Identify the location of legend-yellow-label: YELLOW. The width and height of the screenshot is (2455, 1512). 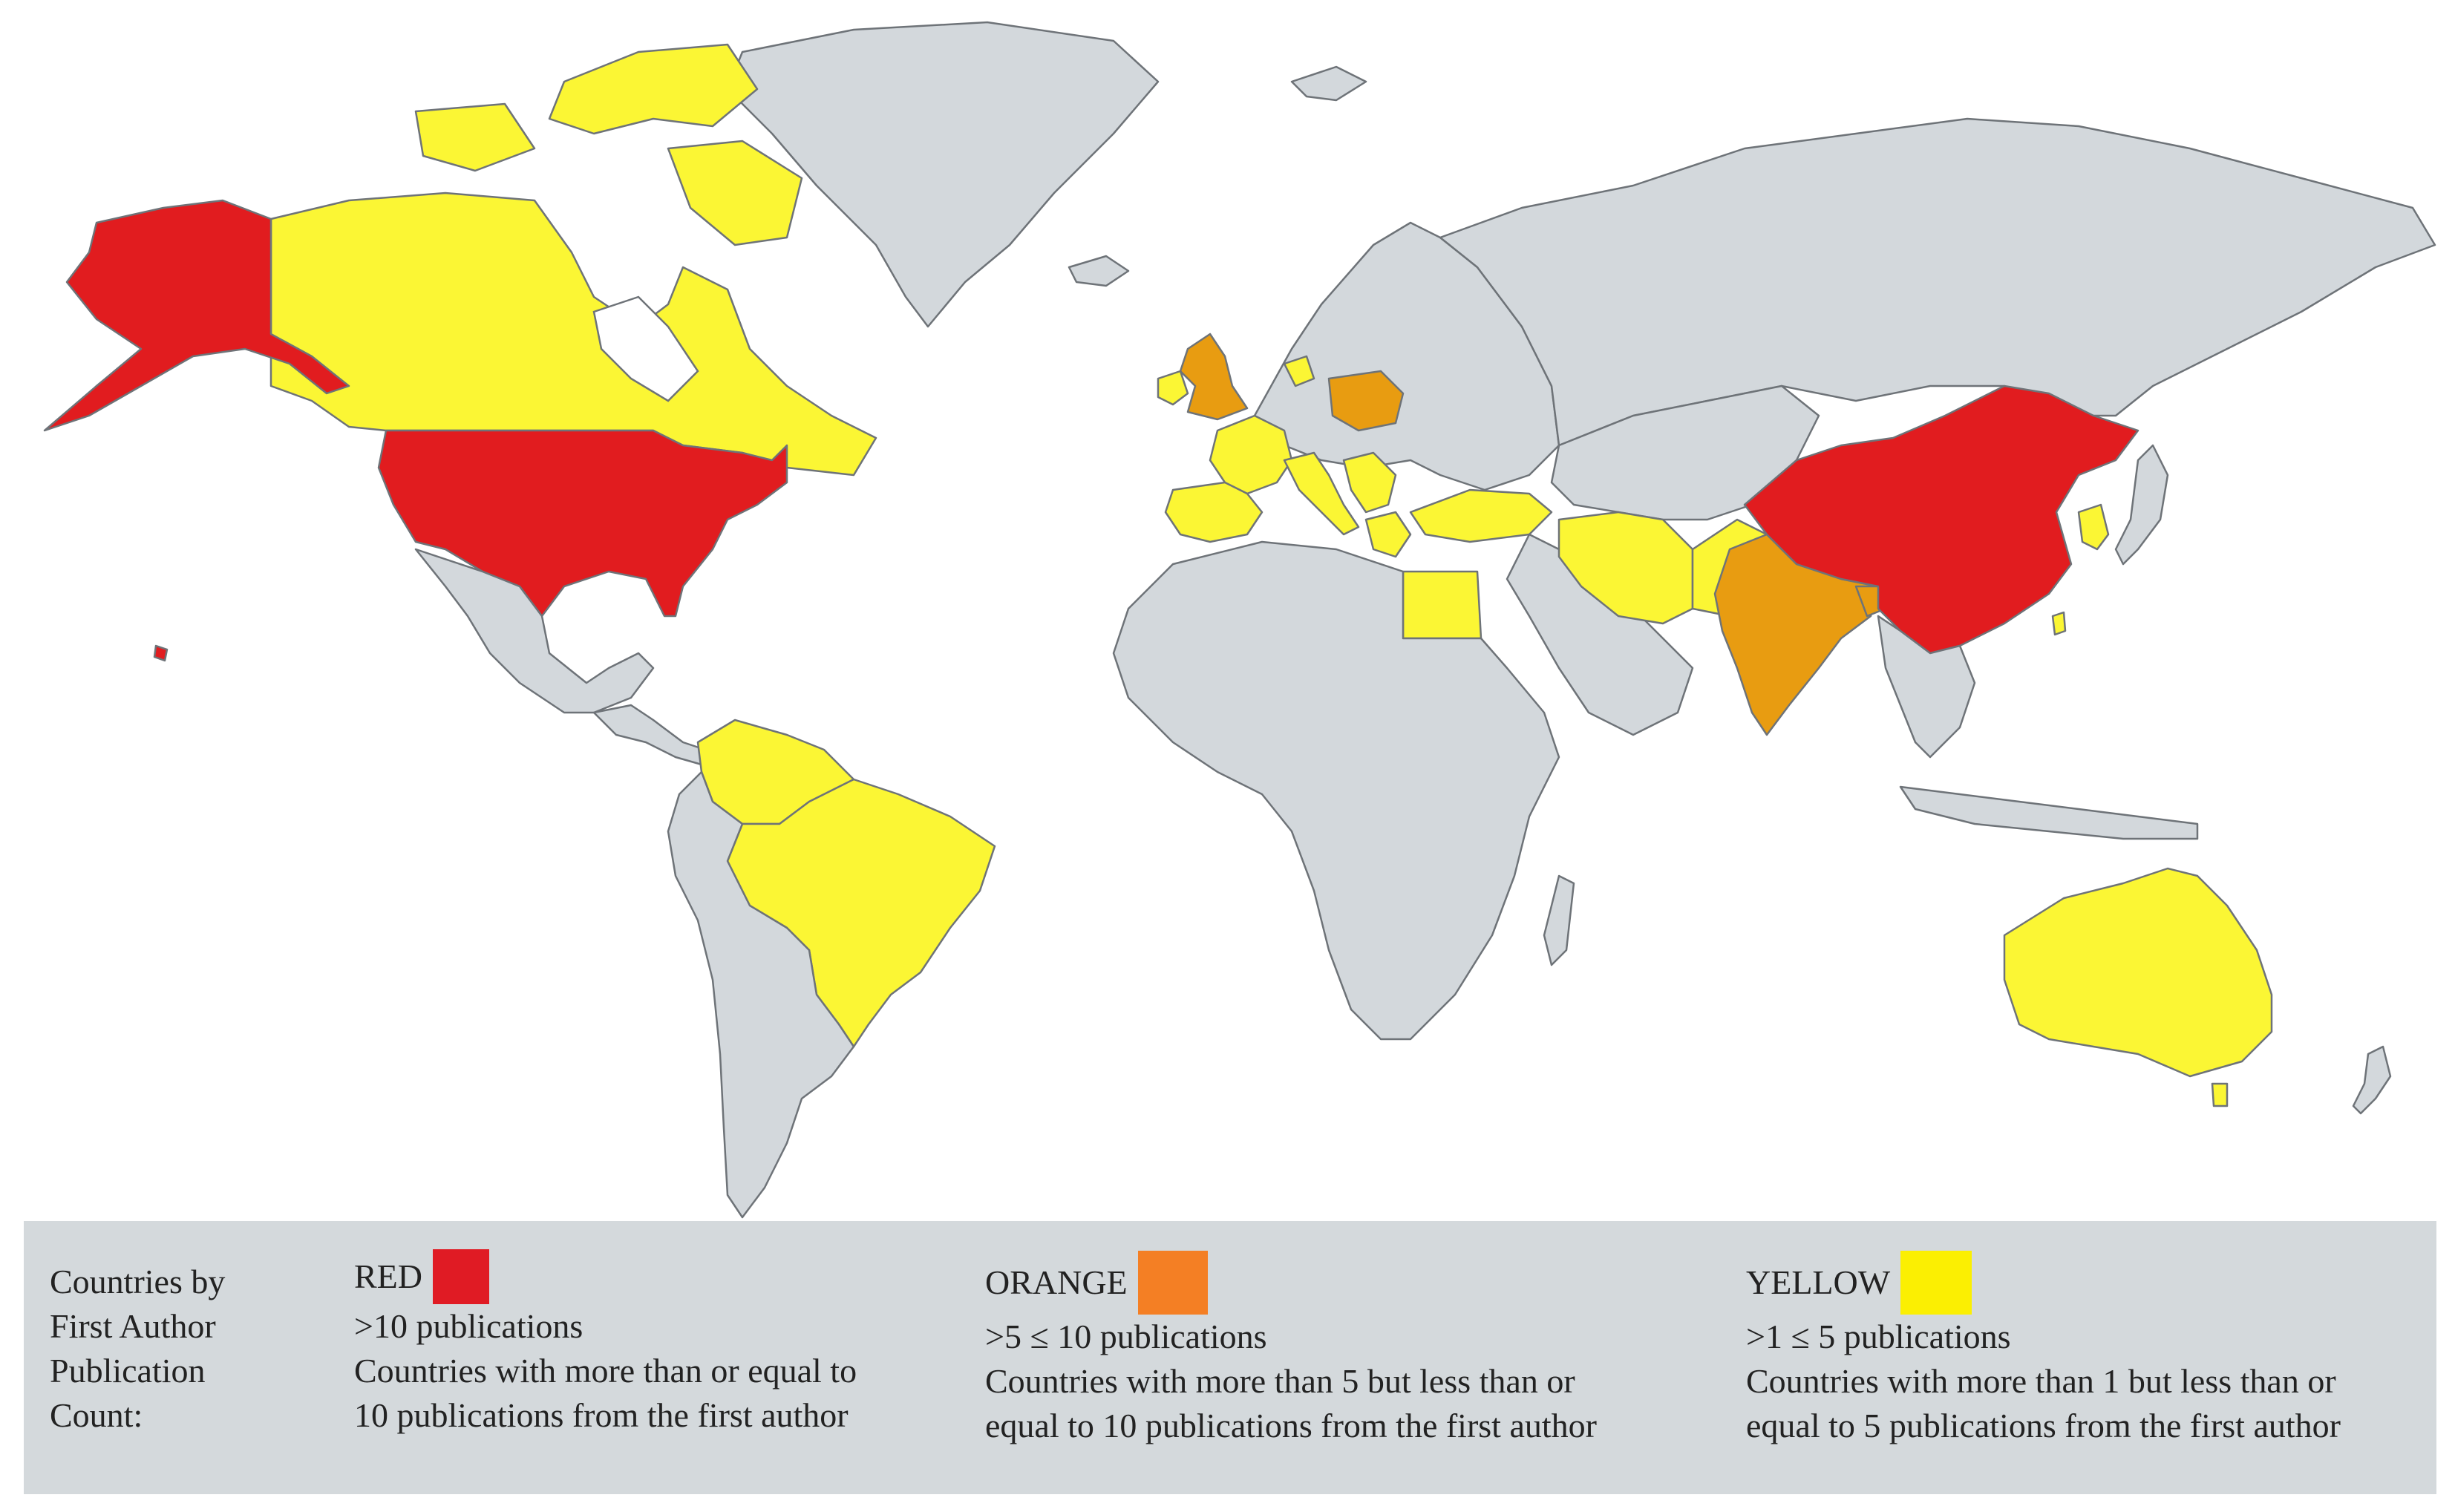
(1818, 1282).